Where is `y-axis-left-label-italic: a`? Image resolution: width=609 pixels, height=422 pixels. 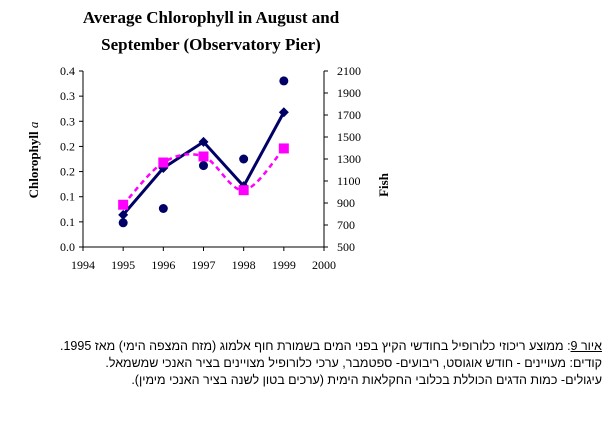 y-axis-left-label-italic: a is located at coordinates (33, 124).